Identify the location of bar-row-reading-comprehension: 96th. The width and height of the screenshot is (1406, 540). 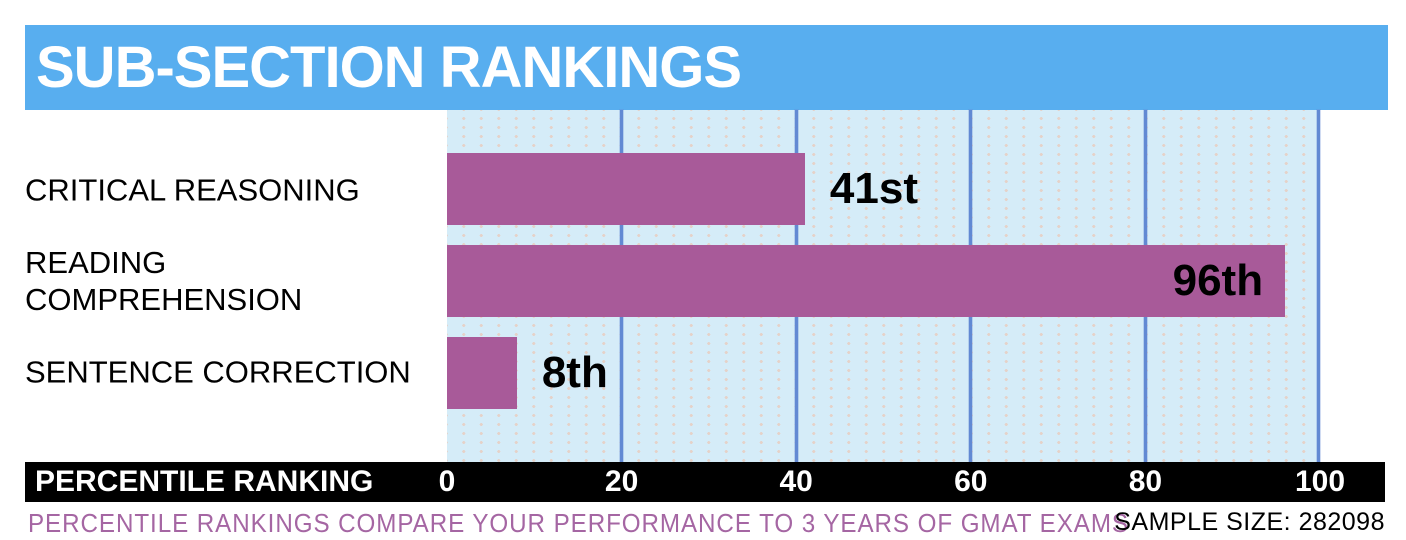
(883, 281).